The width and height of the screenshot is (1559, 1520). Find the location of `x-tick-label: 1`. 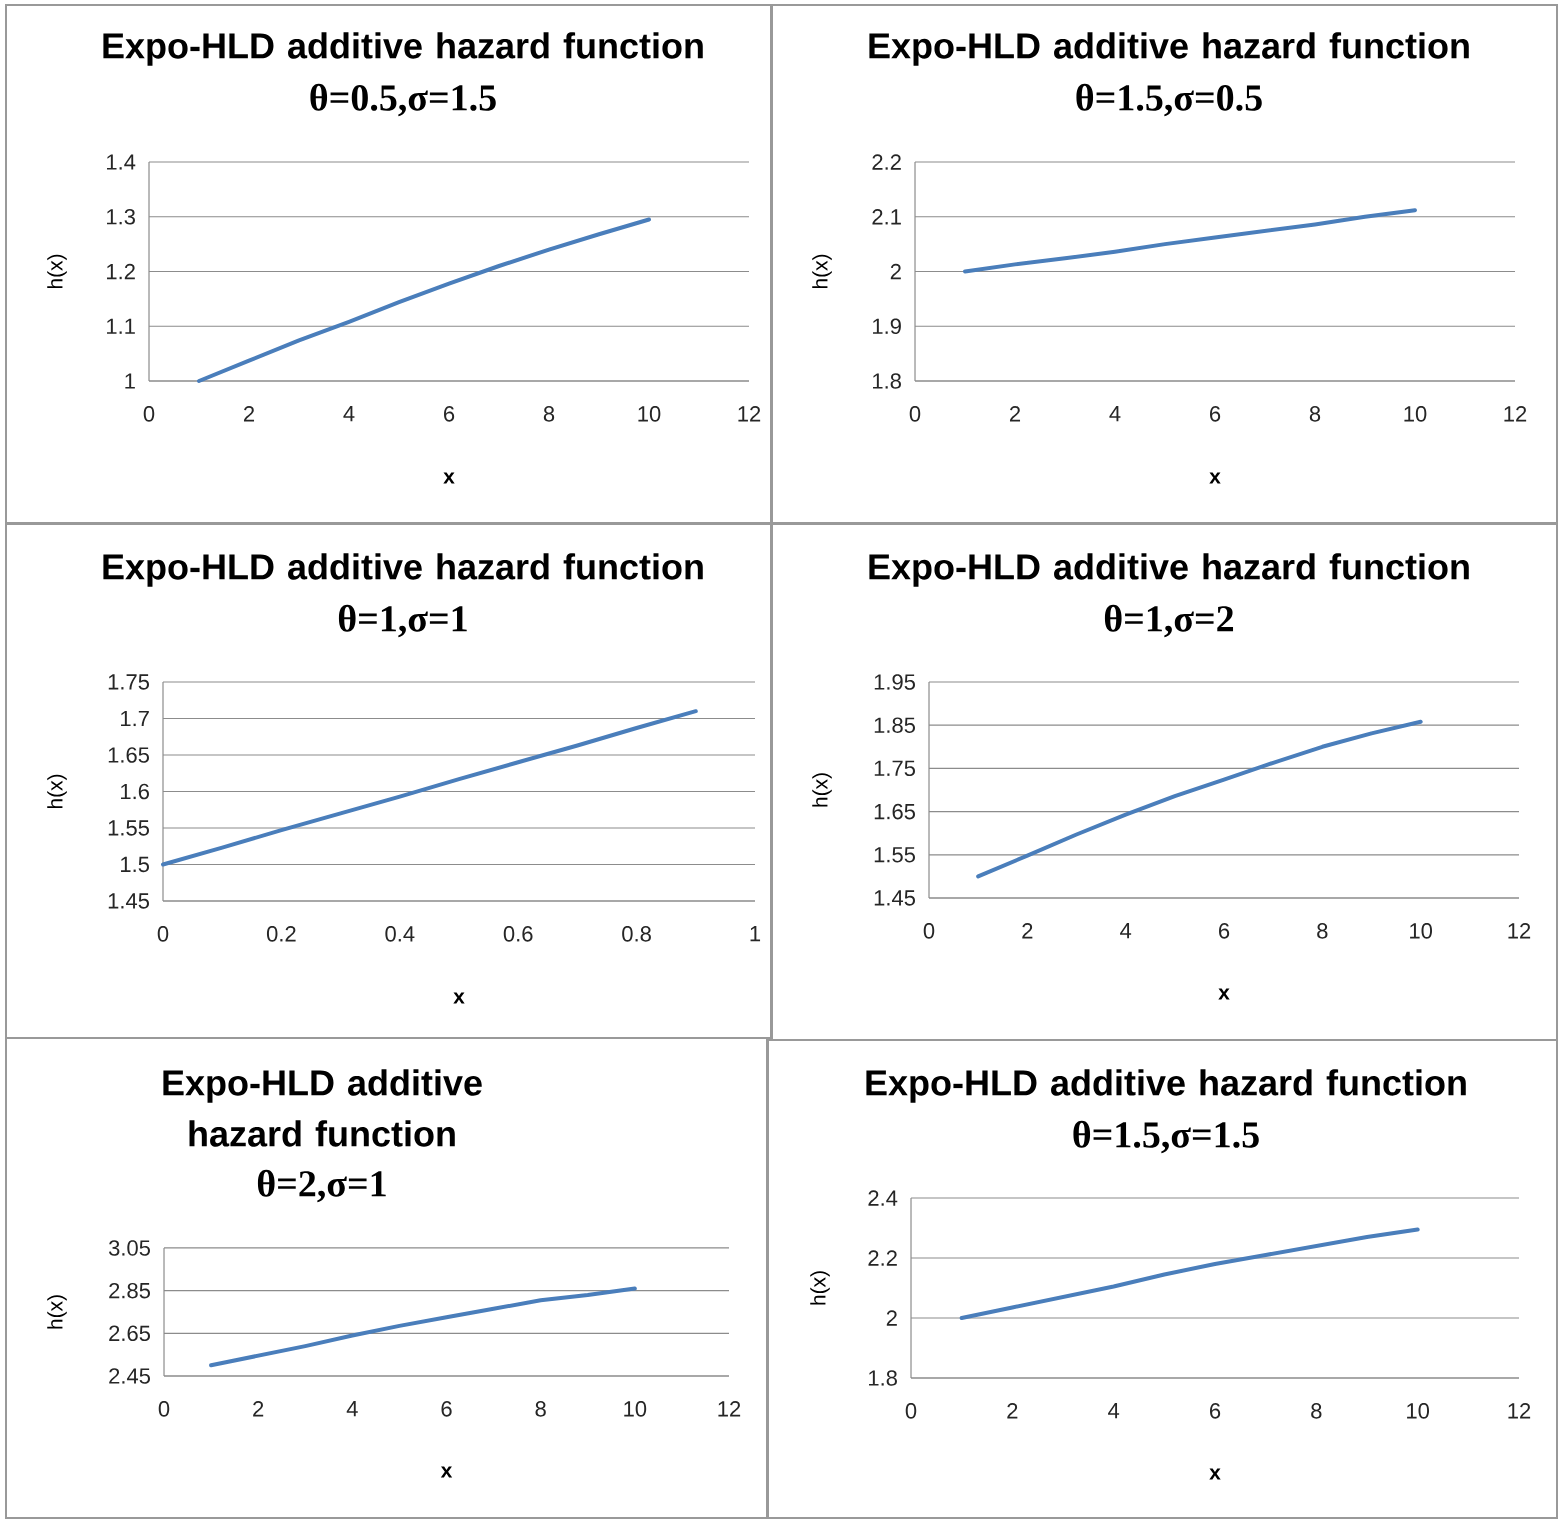

x-tick-label: 1 is located at coordinates (755, 934).